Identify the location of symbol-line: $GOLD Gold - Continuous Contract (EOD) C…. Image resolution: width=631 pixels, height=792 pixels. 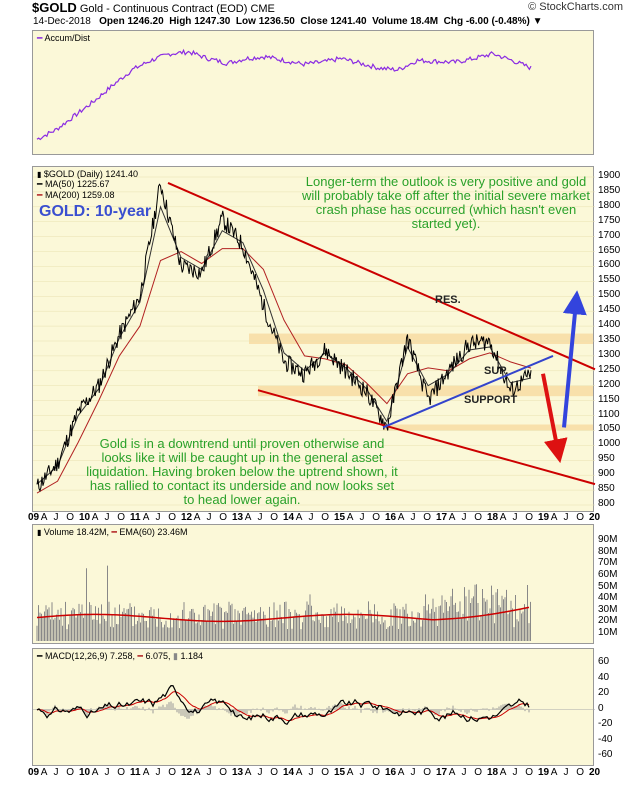
(153, 7).